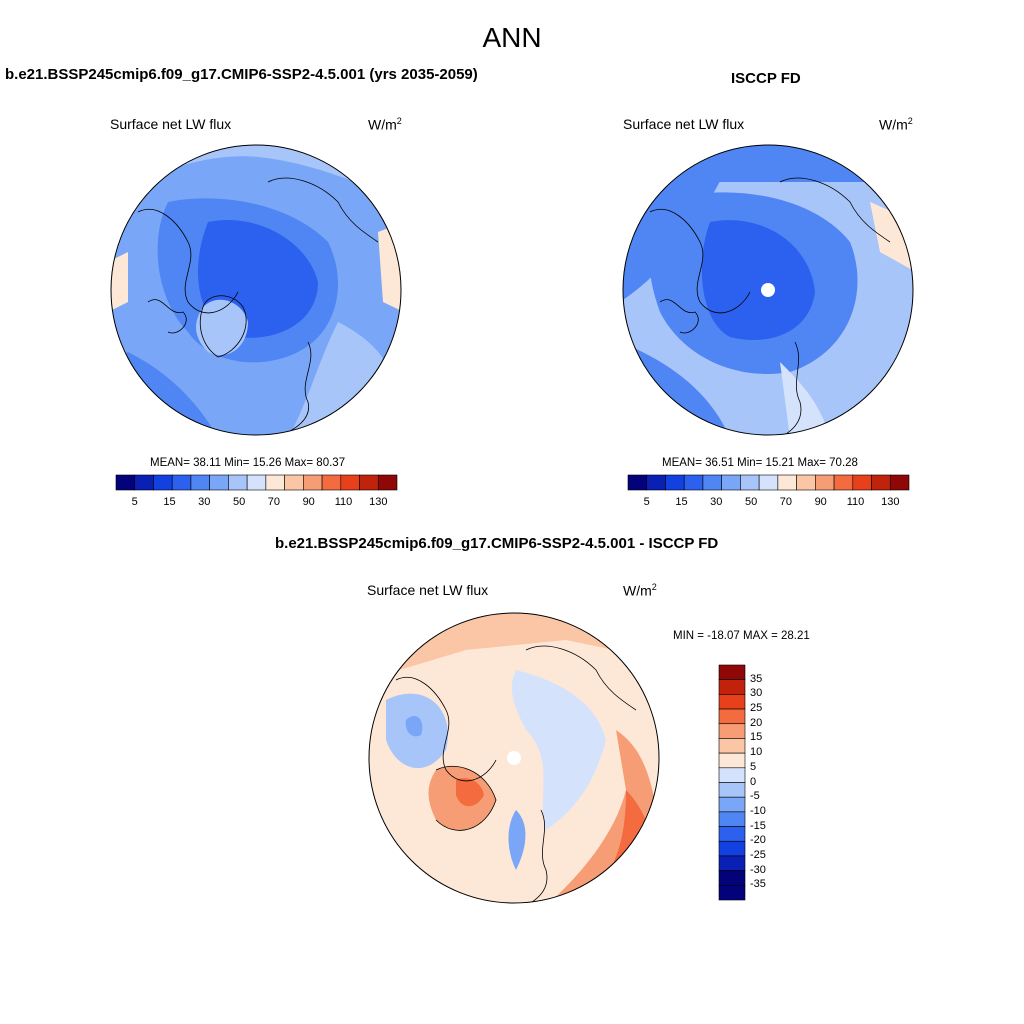  I want to click on diff-stats: MIN = -18.07 MAX = 28.21, so click(741, 636).